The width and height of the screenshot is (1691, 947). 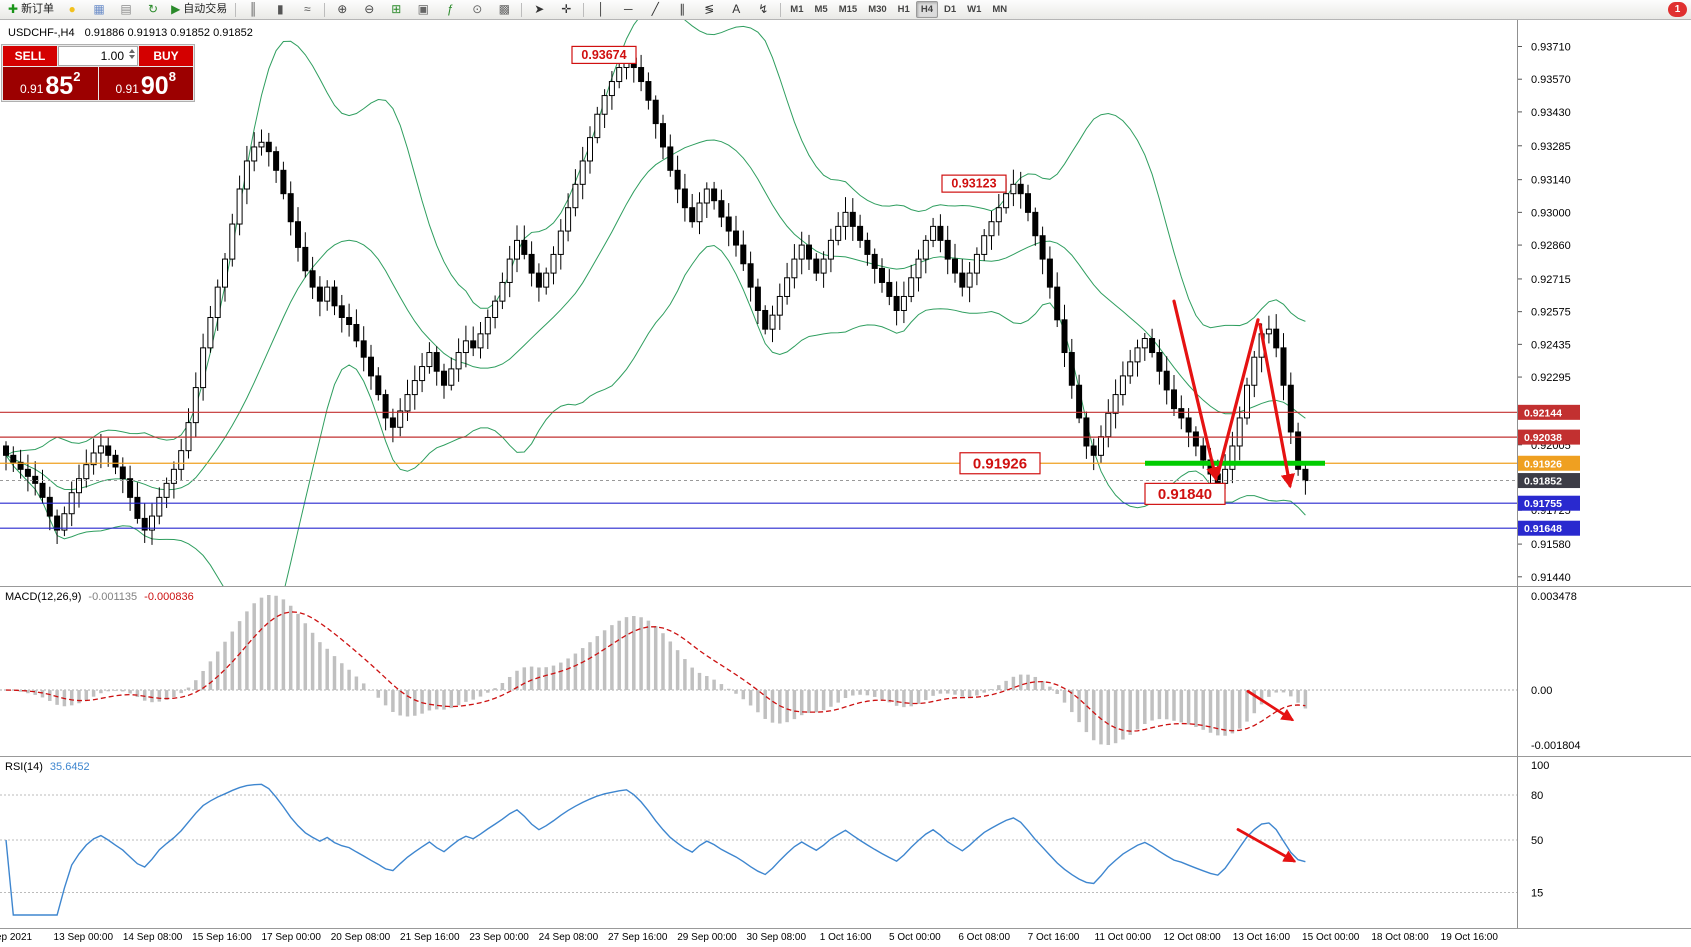 What do you see at coordinates (1551, 378) in the screenshot?
I see `svg-text: 0.92295` at bounding box center [1551, 378].